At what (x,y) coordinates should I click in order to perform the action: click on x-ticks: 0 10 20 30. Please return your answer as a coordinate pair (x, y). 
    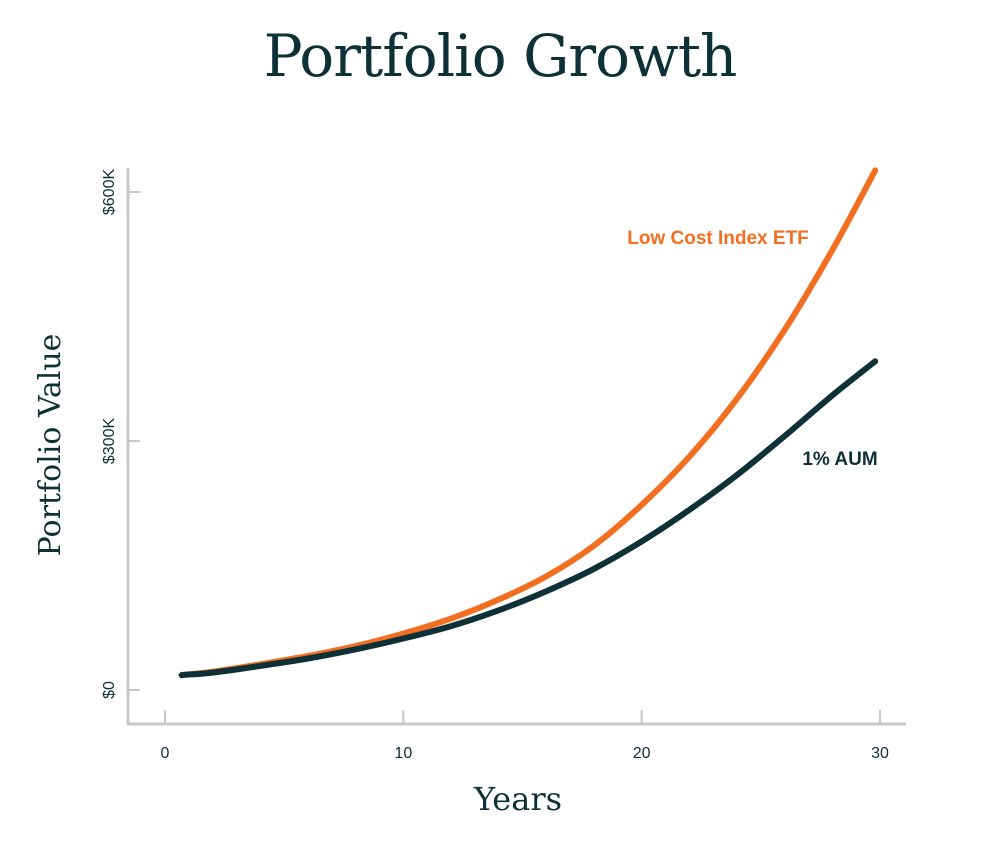
    Looking at the image, I should click on (525, 736).